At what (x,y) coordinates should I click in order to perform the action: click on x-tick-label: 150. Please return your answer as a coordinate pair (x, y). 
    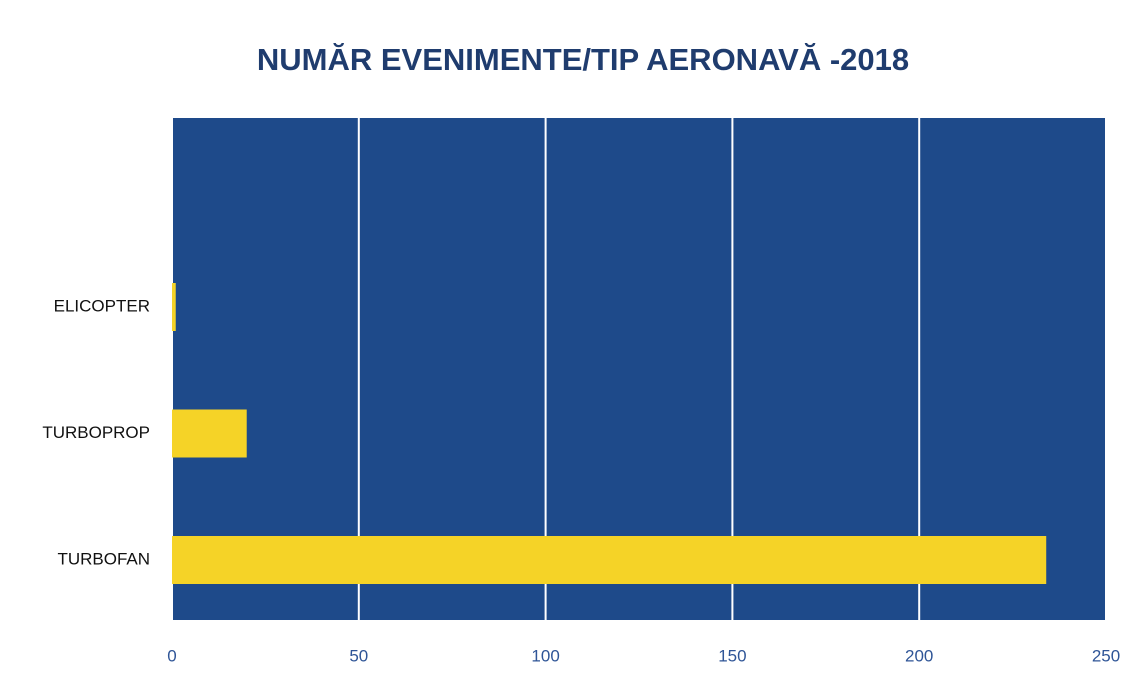
    Looking at the image, I should click on (732, 655).